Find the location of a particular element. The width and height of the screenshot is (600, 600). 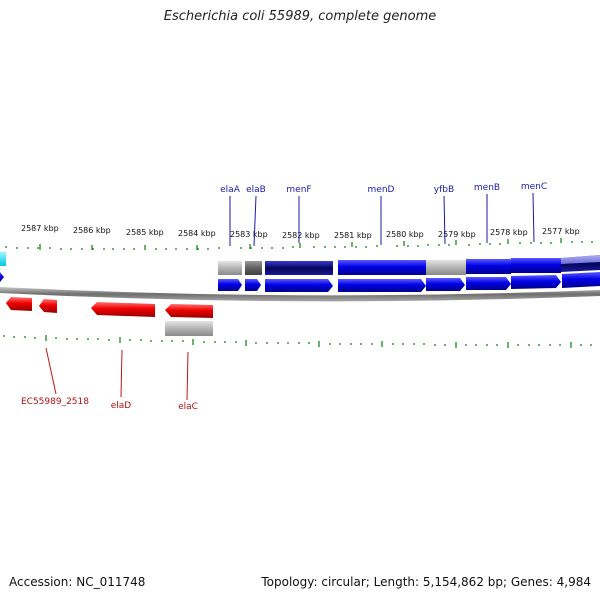

gene-label-yfbB: yfbB is located at coordinates (444, 190).